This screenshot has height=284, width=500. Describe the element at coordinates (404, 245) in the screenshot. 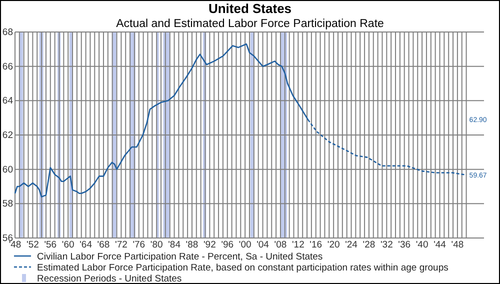

I see `x-tick-label: '36` at that location.